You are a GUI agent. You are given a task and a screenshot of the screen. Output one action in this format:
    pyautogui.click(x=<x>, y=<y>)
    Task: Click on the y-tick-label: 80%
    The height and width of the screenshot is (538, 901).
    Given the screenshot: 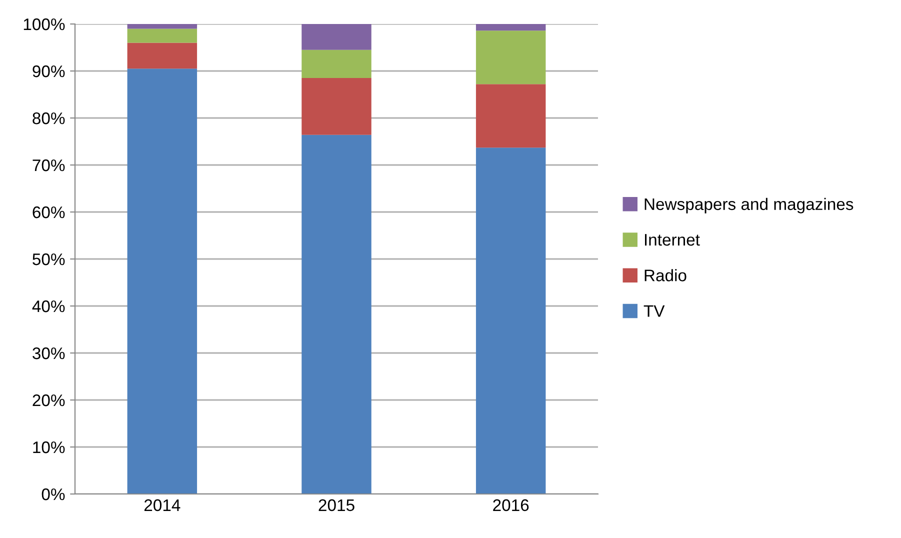 What is the action you would take?
    pyautogui.click(x=48, y=118)
    